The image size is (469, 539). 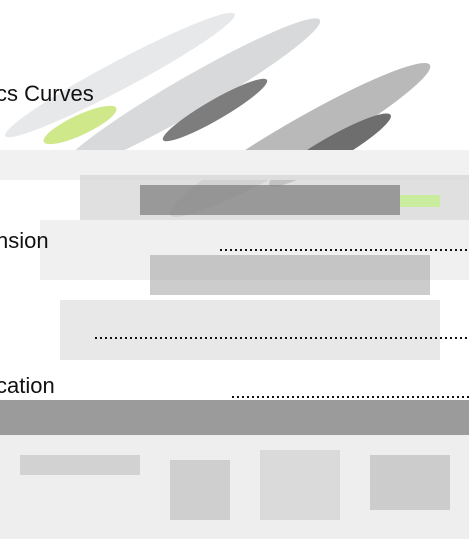 What do you see at coordinates (27, 385) in the screenshot?
I see `toc-entry: cation` at bounding box center [27, 385].